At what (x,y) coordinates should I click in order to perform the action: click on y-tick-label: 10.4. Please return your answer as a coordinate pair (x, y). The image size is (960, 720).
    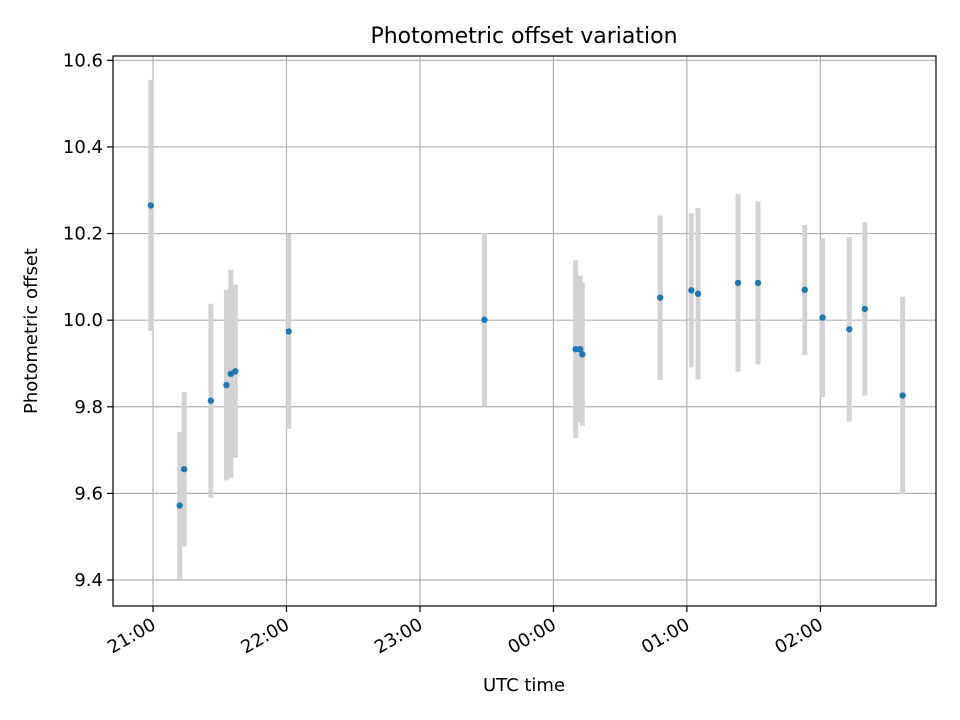
    Looking at the image, I should click on (83, 147).